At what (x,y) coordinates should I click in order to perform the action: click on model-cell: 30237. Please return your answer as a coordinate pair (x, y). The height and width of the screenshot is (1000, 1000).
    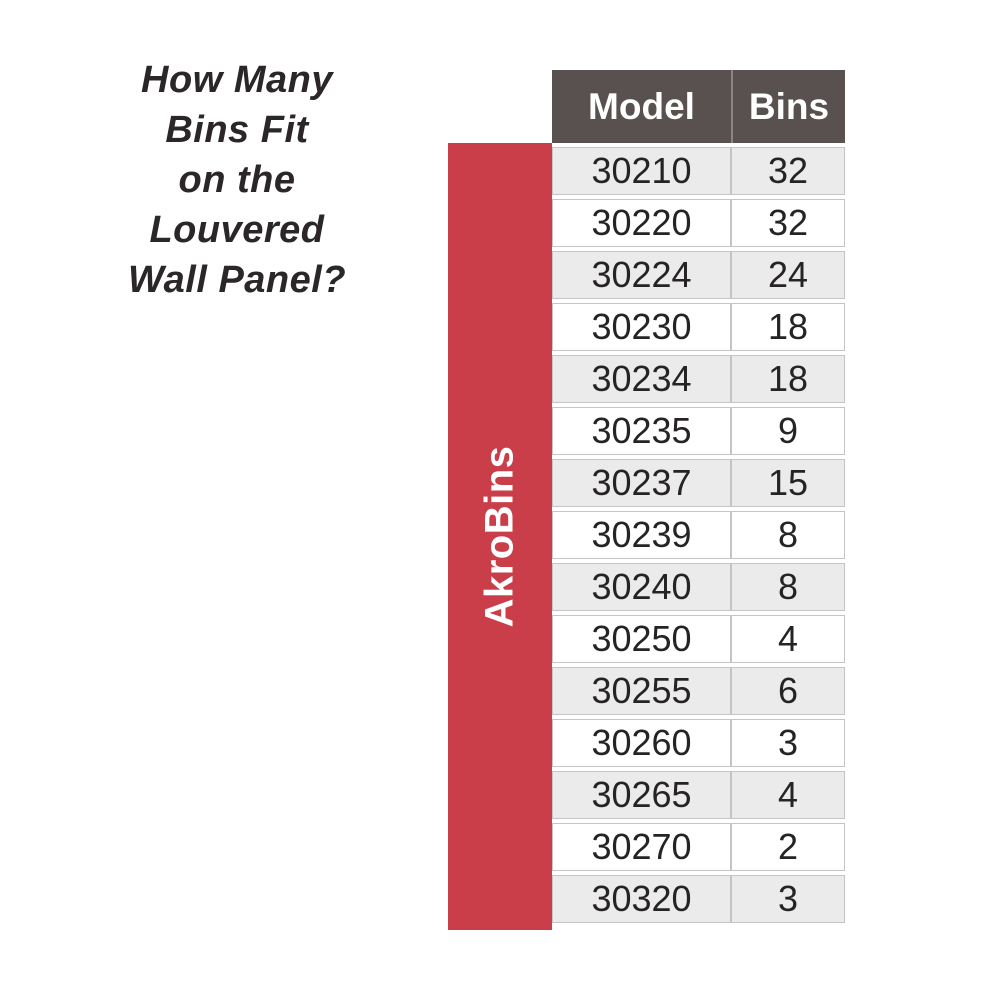
    Looking at the image, I should click on (641, 483).